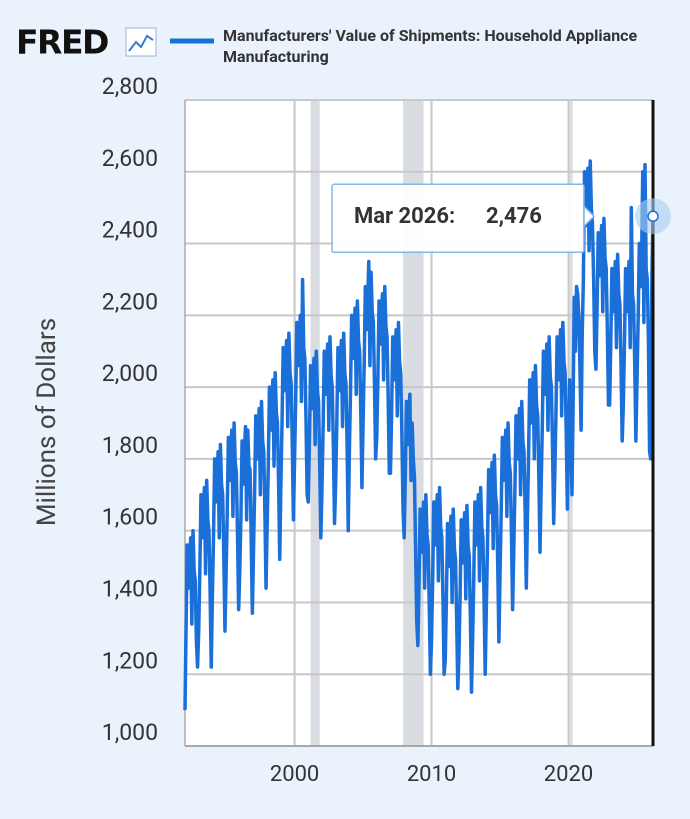 This screenshot has width=690, height=819. I want to click on x-tick-label: 2010, so click(431, 774).